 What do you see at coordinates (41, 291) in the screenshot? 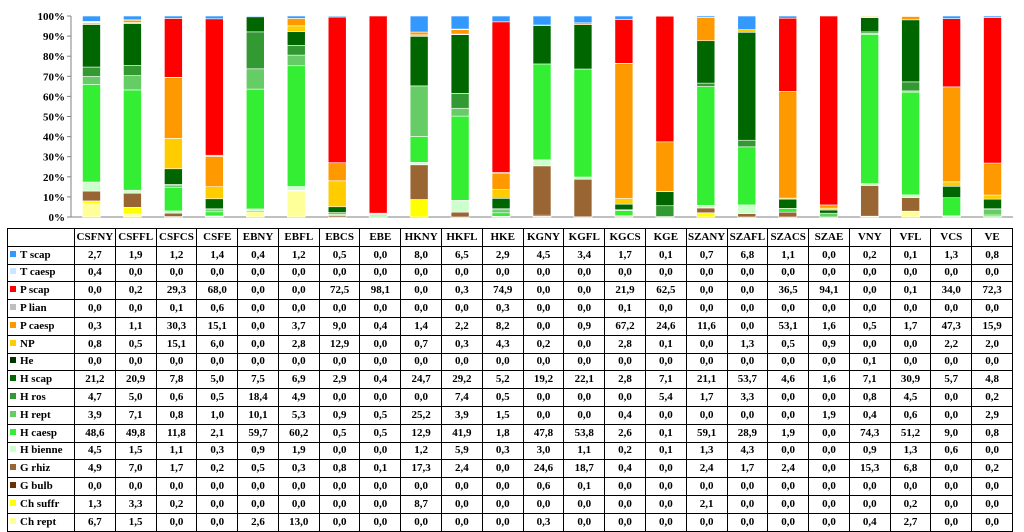
I see `legend-entry: P scap` at bounding box center [41, 291].